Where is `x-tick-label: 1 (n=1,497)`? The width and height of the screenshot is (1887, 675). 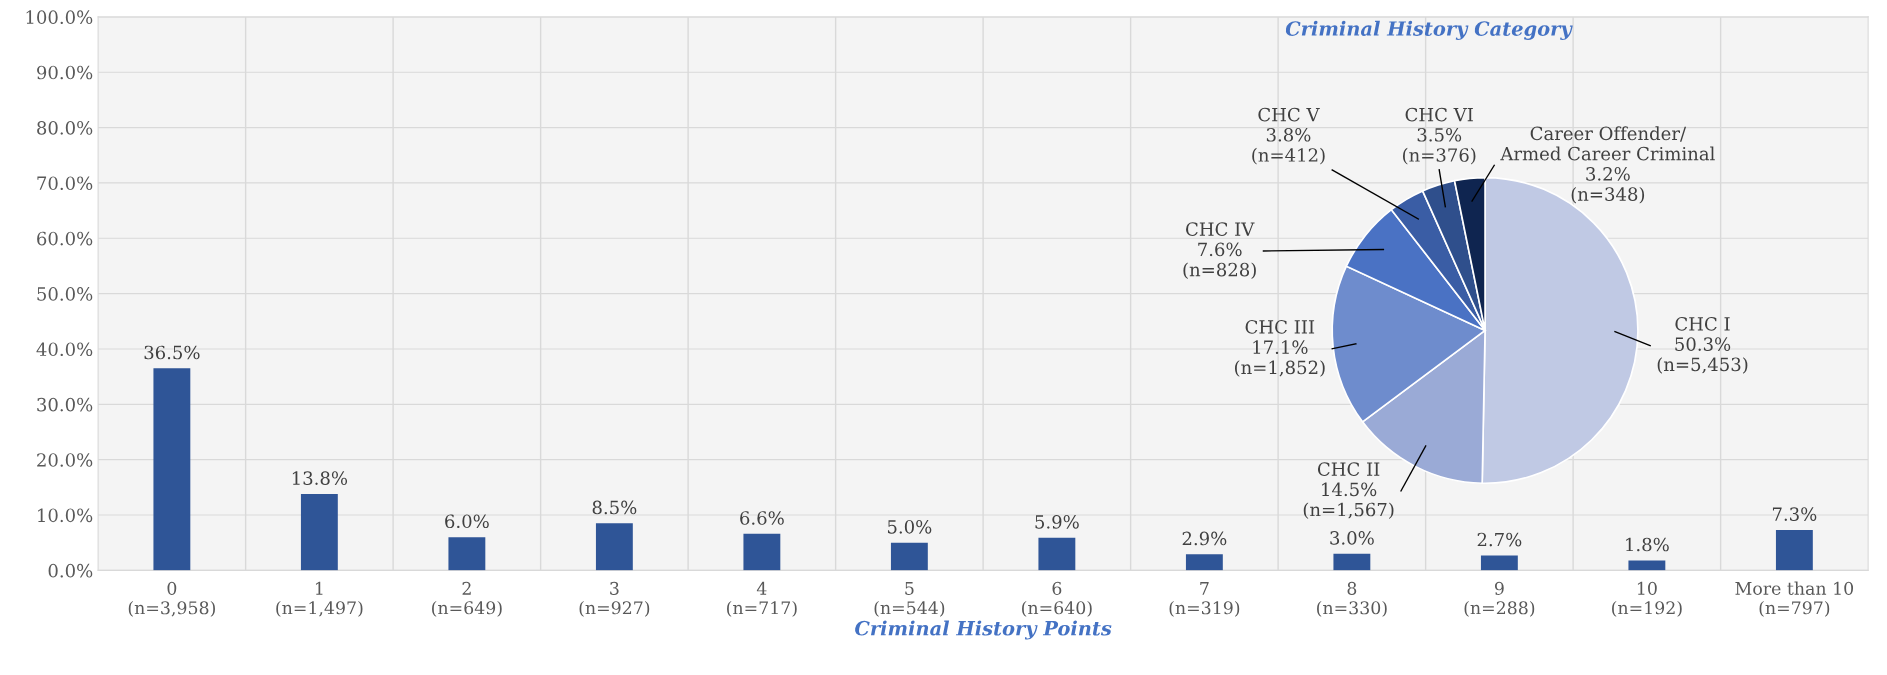 x-tick-label: 1 (n=1,497) is located at coordinates (319, 599).